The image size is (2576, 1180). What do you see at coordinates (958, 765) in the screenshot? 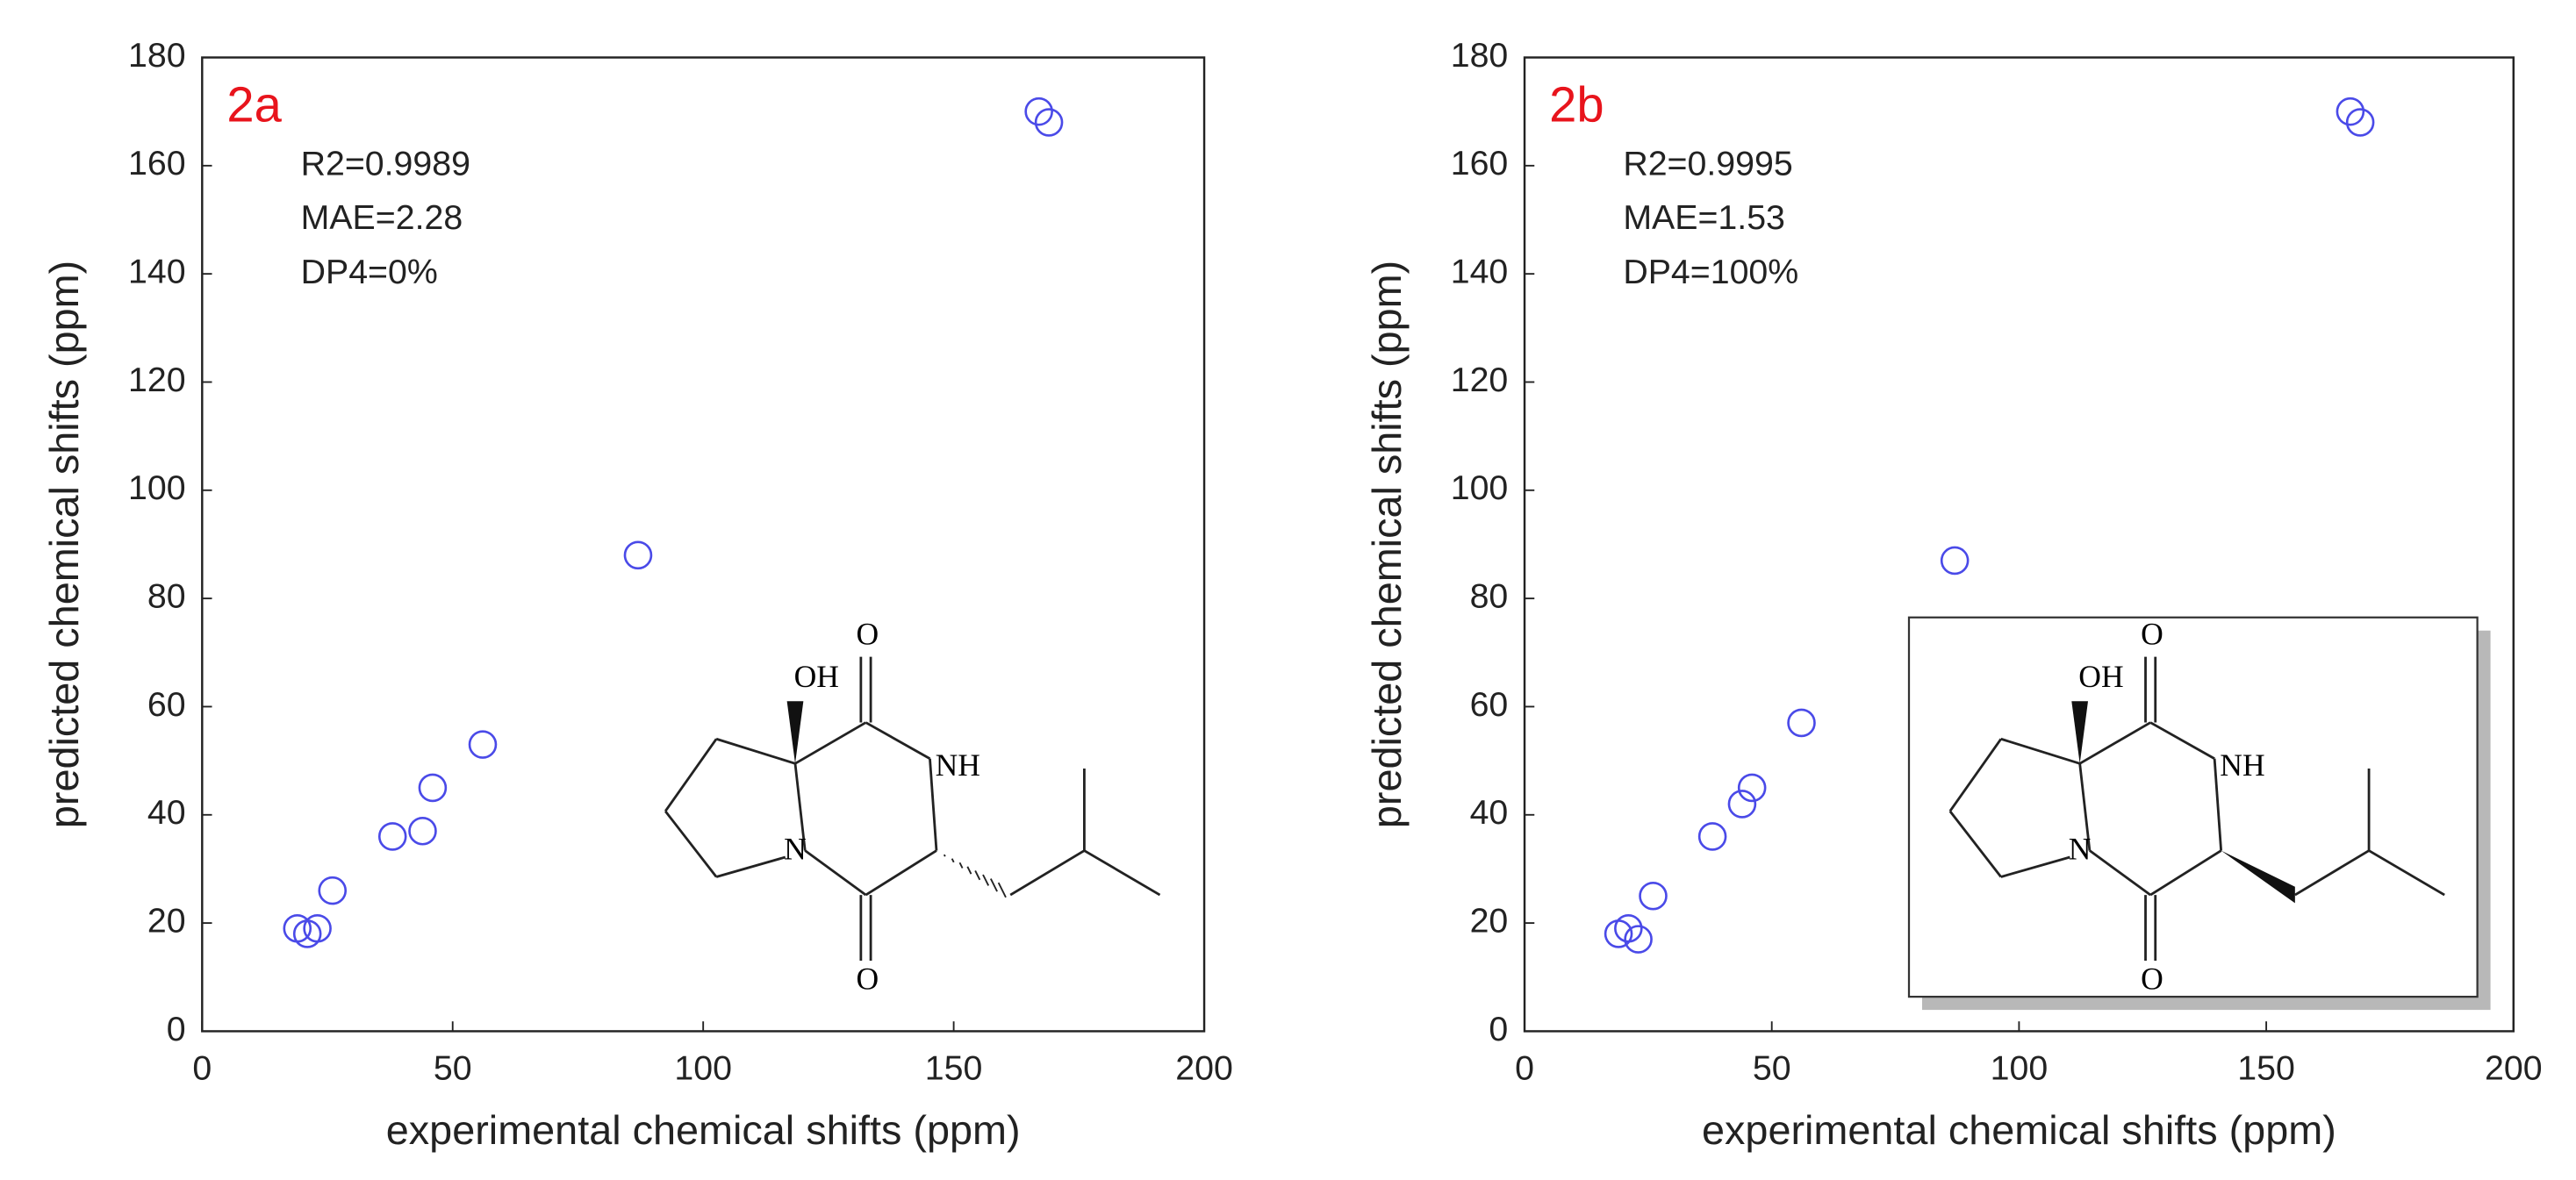
I see `structure-label: NH` at bounding box center [958, 765].